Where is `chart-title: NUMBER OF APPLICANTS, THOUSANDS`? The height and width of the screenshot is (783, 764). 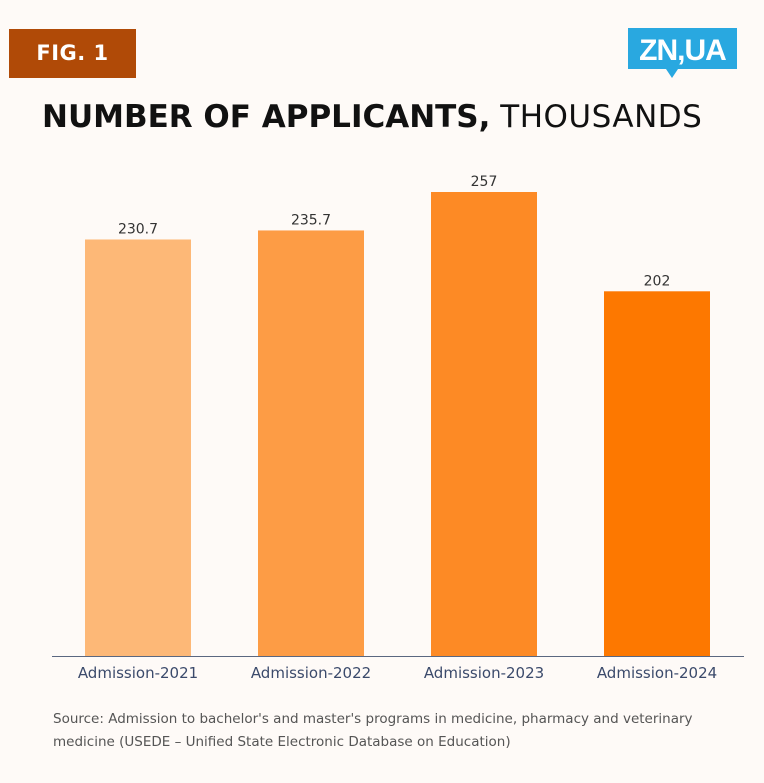
chart-title: NUMBER OF APPLICANTS, THOUSANDS is located at coordinates (372, 117).